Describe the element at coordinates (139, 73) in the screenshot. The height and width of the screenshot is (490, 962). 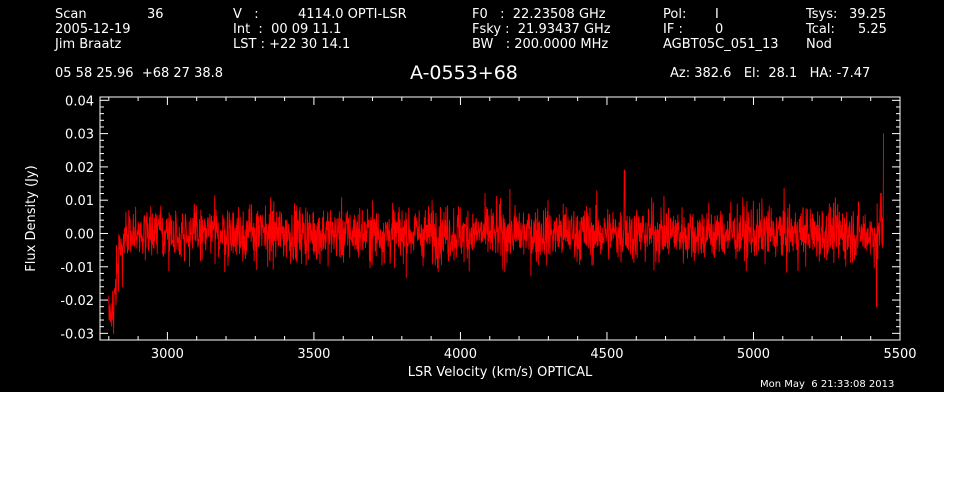
I see `source-coordinates: 05 58 25.96 +68 27 38.8` at that location.